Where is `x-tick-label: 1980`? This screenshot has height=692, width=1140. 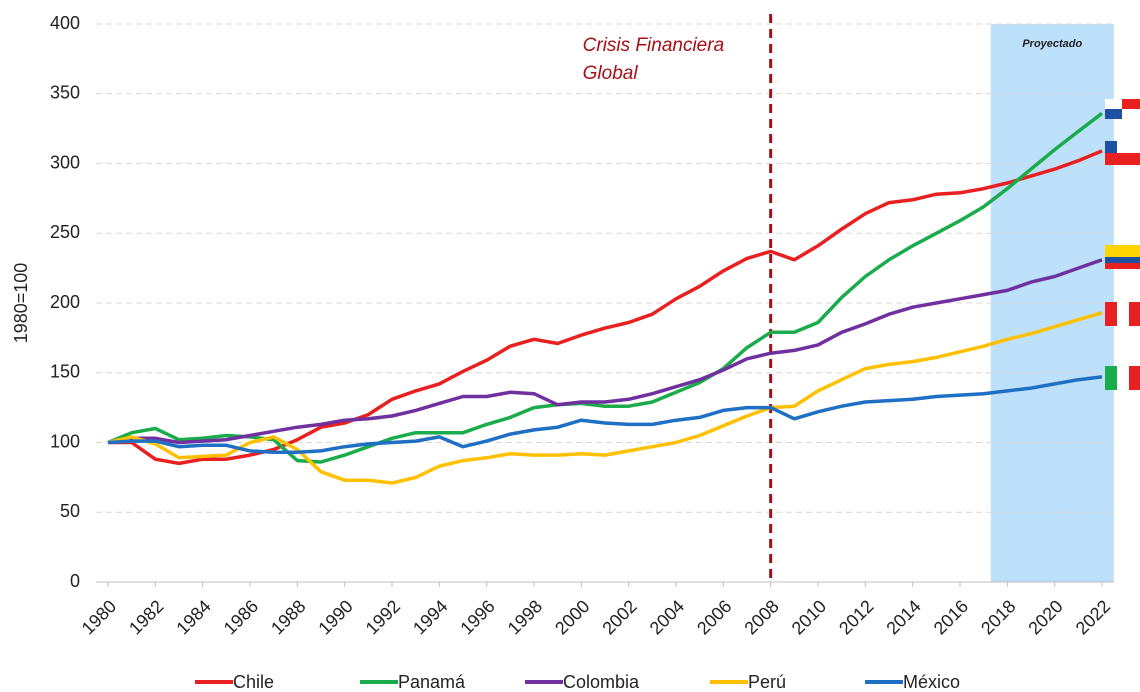 x-tick-label: 1980 is located at coordinates (99, 617).